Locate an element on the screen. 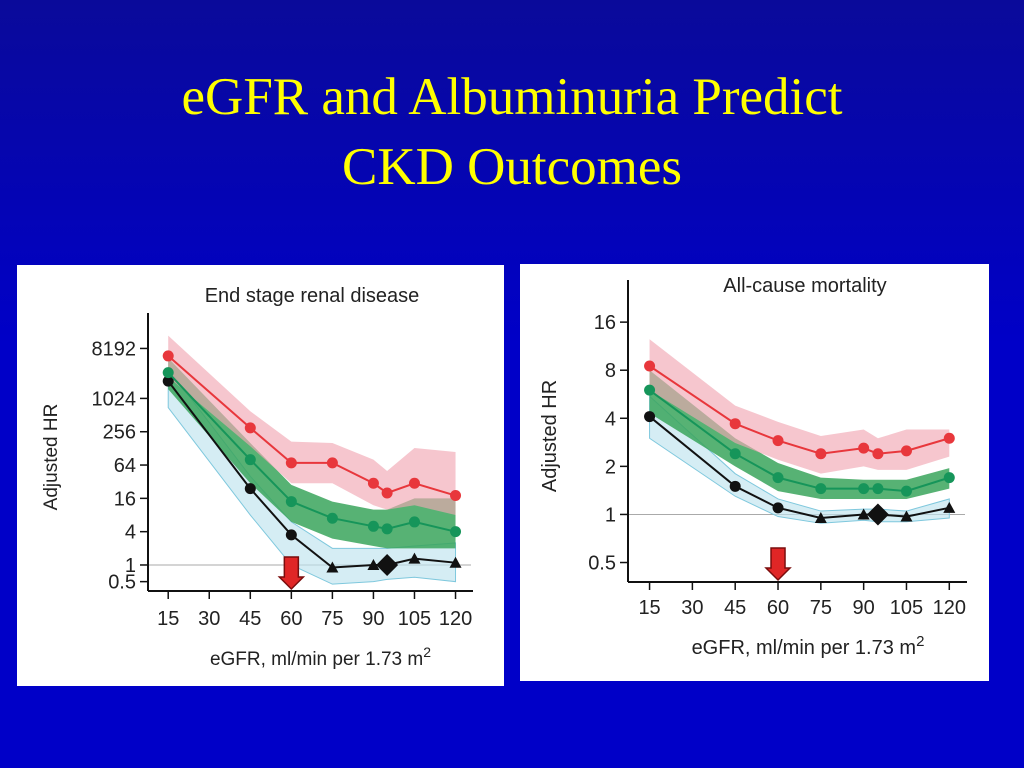 This screenshot has width=1024, height=768. y-tick-label: 1024 is located at coordinates (114, 399).